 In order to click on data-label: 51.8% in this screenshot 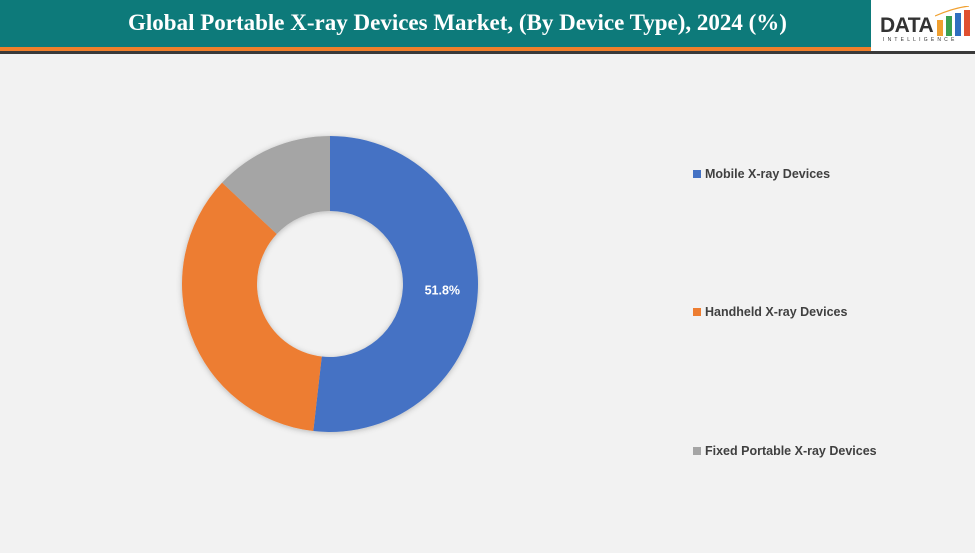, I will do `click(442, 290)`.